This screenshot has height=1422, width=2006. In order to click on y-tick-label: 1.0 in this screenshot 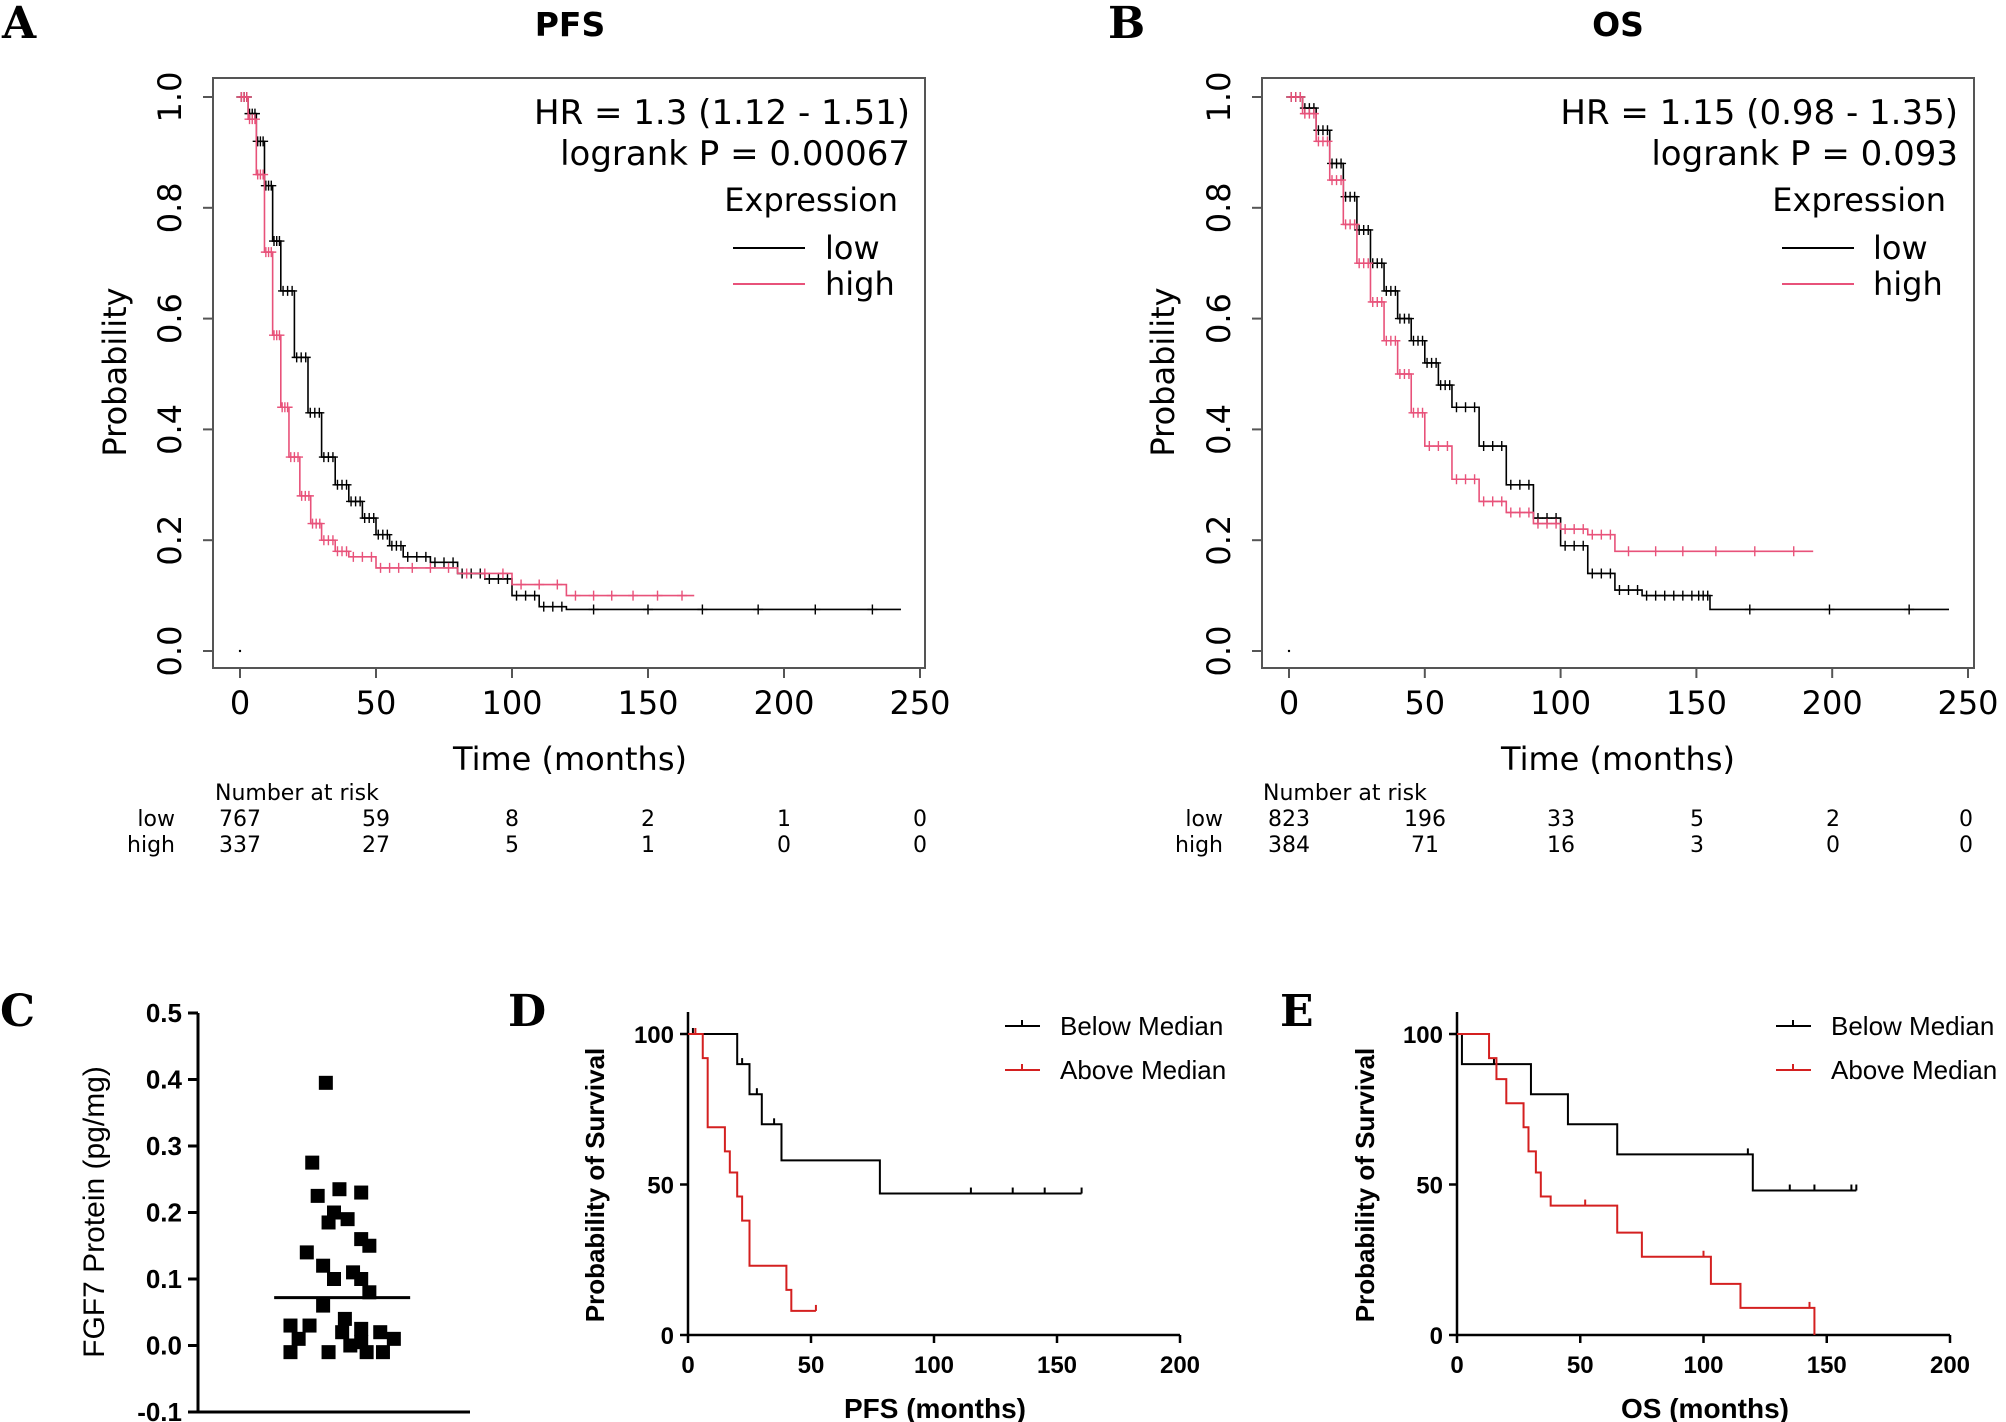, I will do `click(1219, 97)`.